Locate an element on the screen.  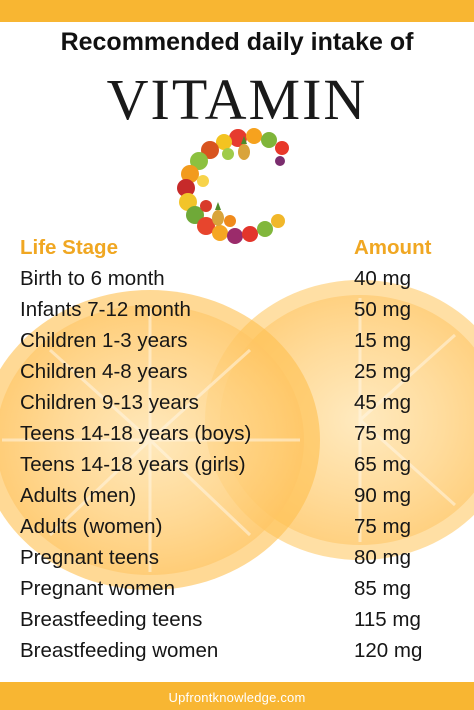
life-stage-cell: Infants 7-12 month is located at coordinates (105, 309).